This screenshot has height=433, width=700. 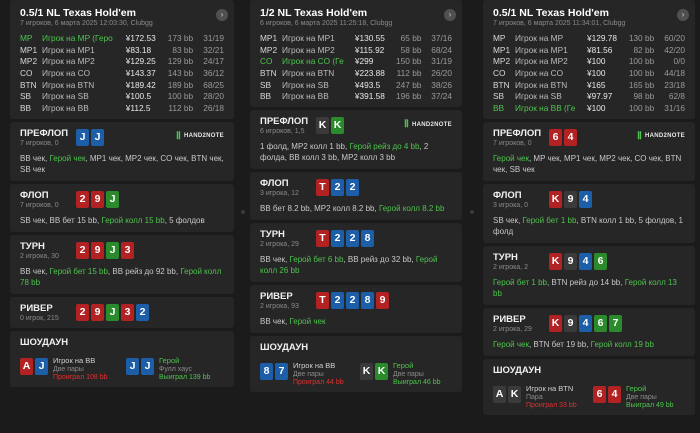 I want to click on street-name: ФЛОП, so click(x=34, y=195).